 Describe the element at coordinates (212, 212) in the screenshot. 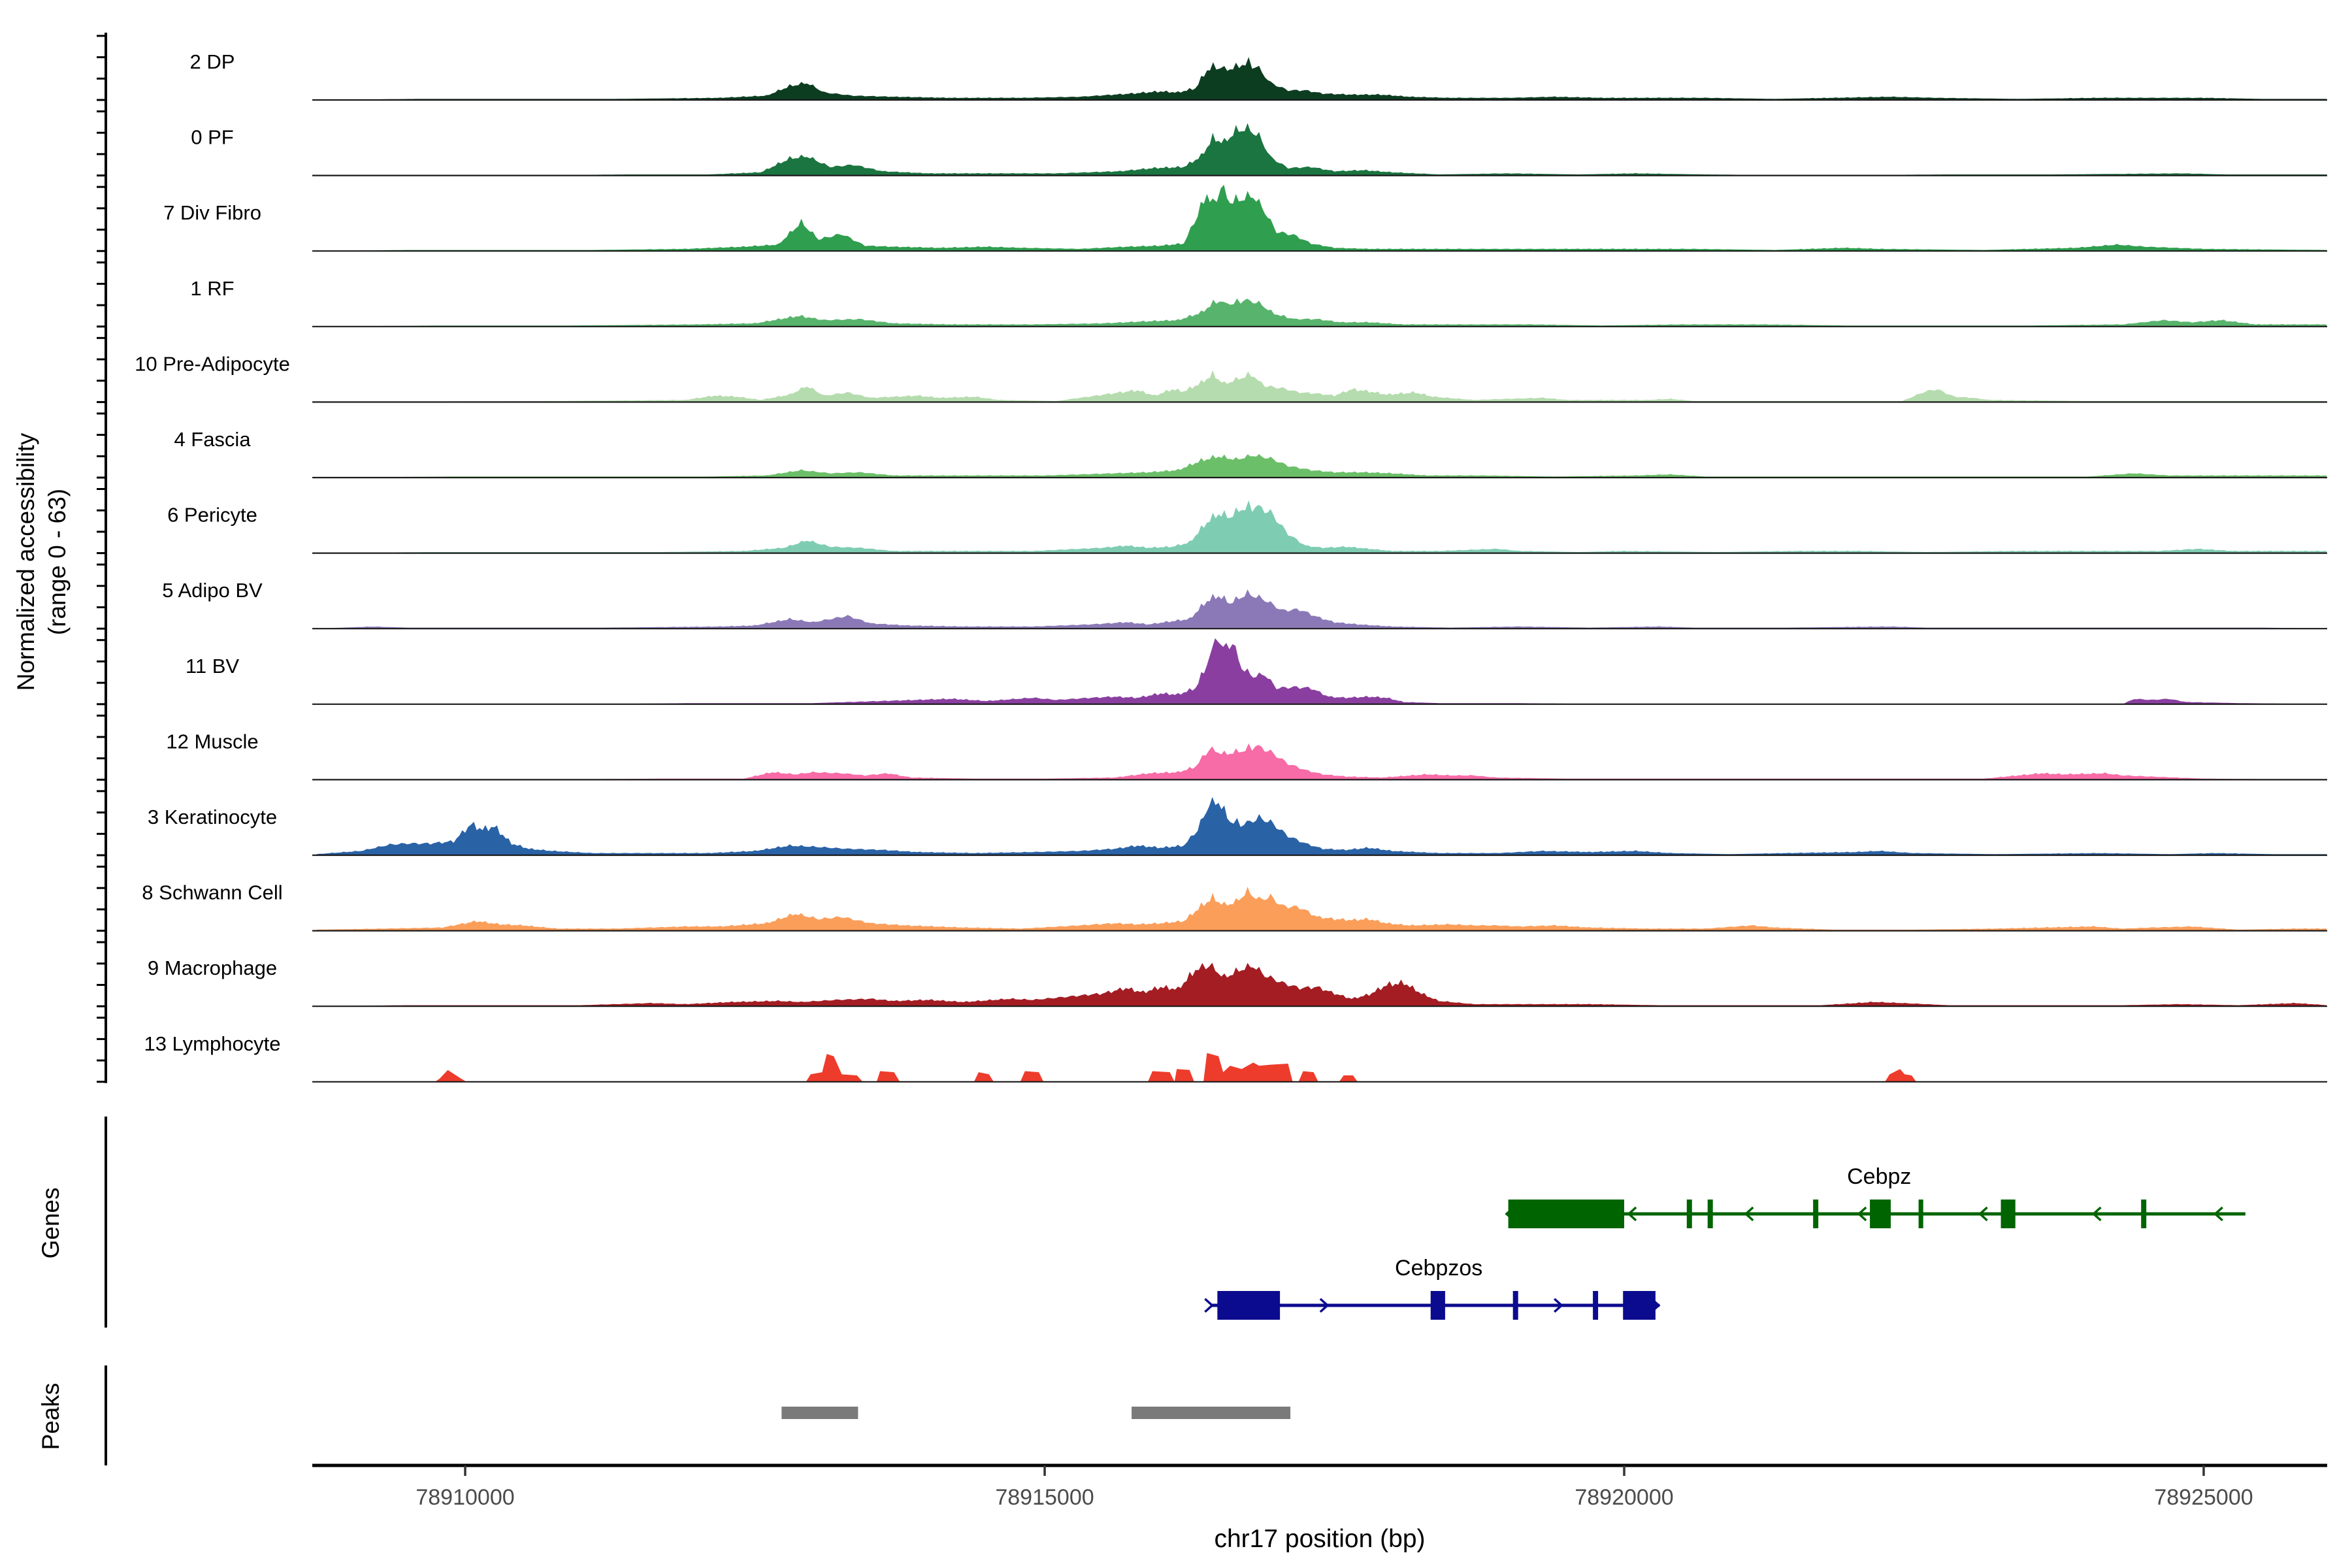

I see `track-label-7-div-fibro: 7 Div Fibro` at that location.